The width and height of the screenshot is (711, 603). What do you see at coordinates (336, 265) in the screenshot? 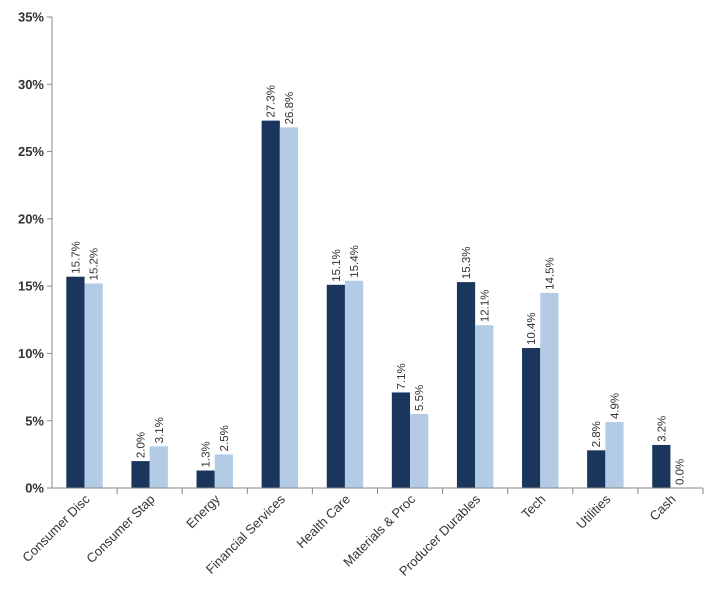
I see `data-label: 15.1%` at bounding box center [336, 265].